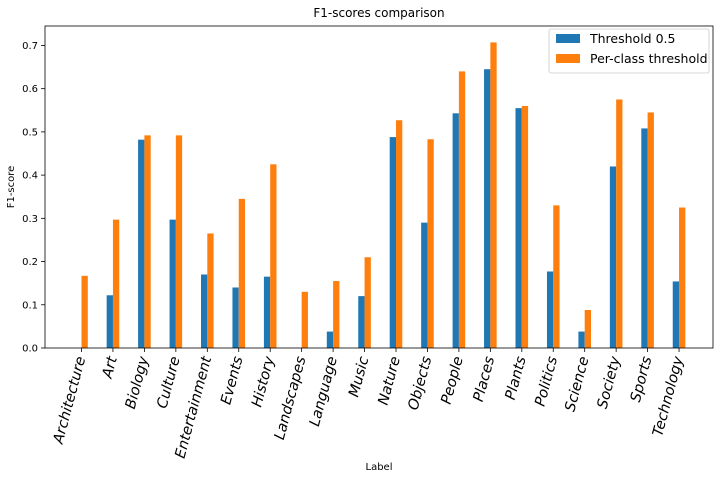 This screenshot has width=721, height=478. I want to click on bar-threshold-society, so click(613, 257).